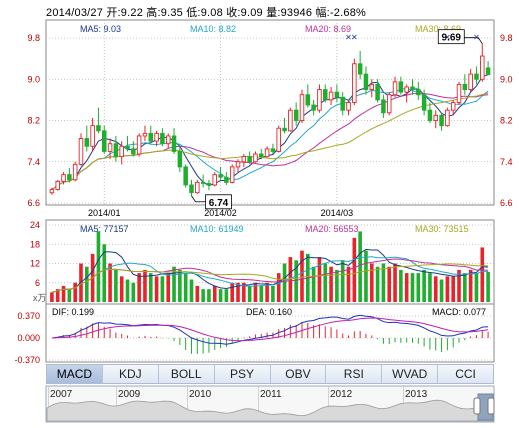  I want to click on tab-rsi: RSI, so click(354, 374).